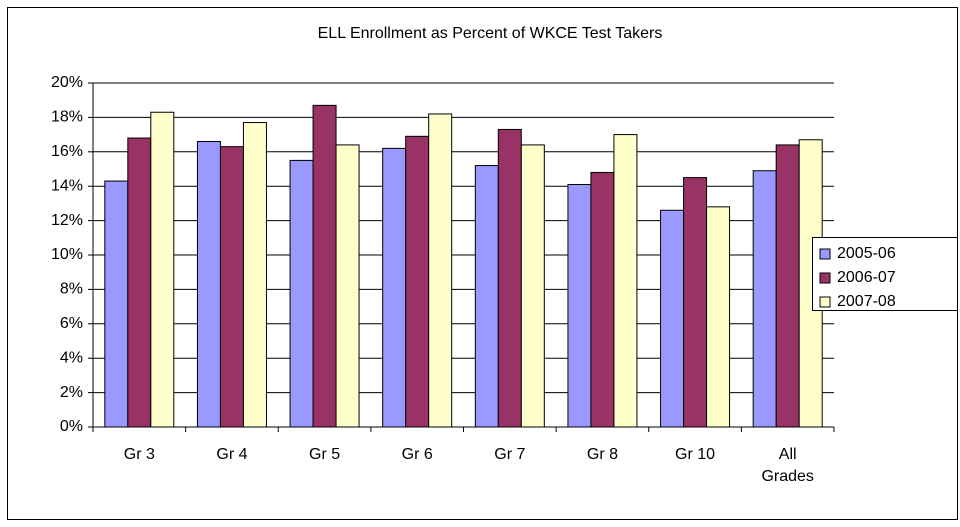  I want to click on y-tick-label: 2%, so click(71, 392).